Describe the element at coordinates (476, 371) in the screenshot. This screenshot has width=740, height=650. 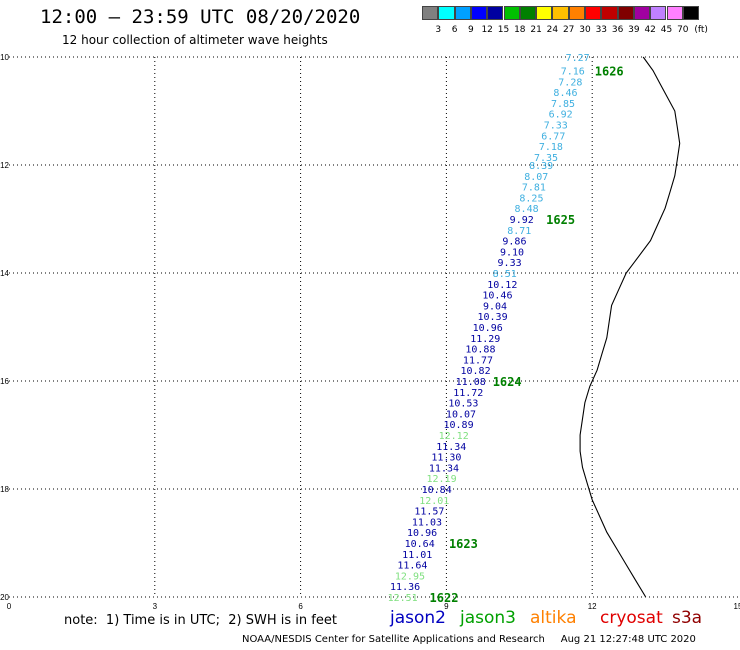
I see `swh-value: 10.82` at that location.